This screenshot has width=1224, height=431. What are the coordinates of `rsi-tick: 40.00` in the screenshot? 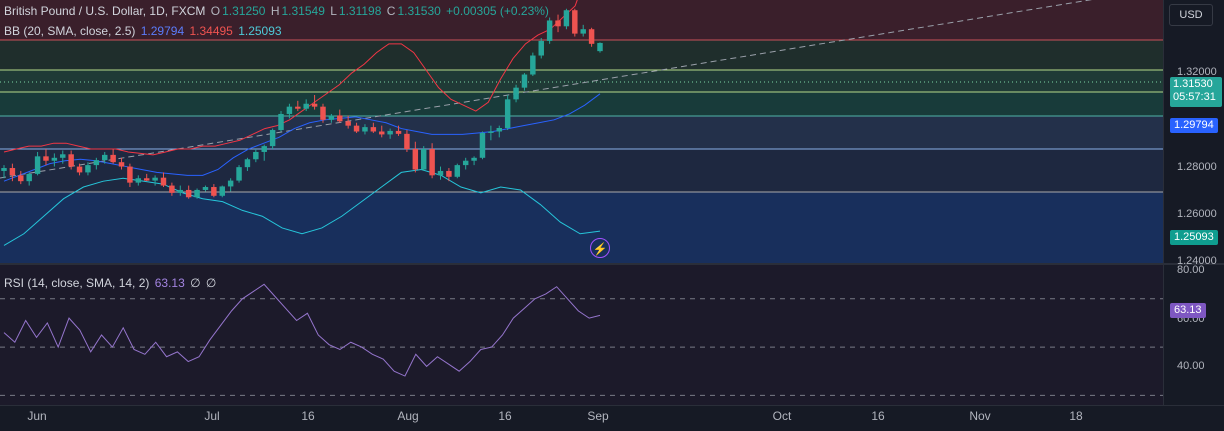 It's located at (1191, 366).